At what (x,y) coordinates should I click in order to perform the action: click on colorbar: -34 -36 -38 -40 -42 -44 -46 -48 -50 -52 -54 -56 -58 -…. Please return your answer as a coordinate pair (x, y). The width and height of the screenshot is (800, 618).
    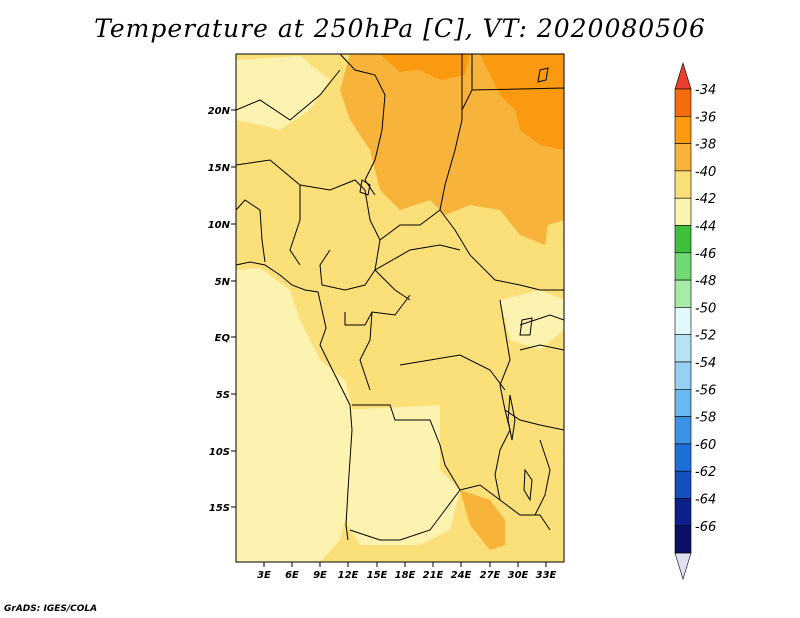
    Looking at the image, I should click on (695, 321).